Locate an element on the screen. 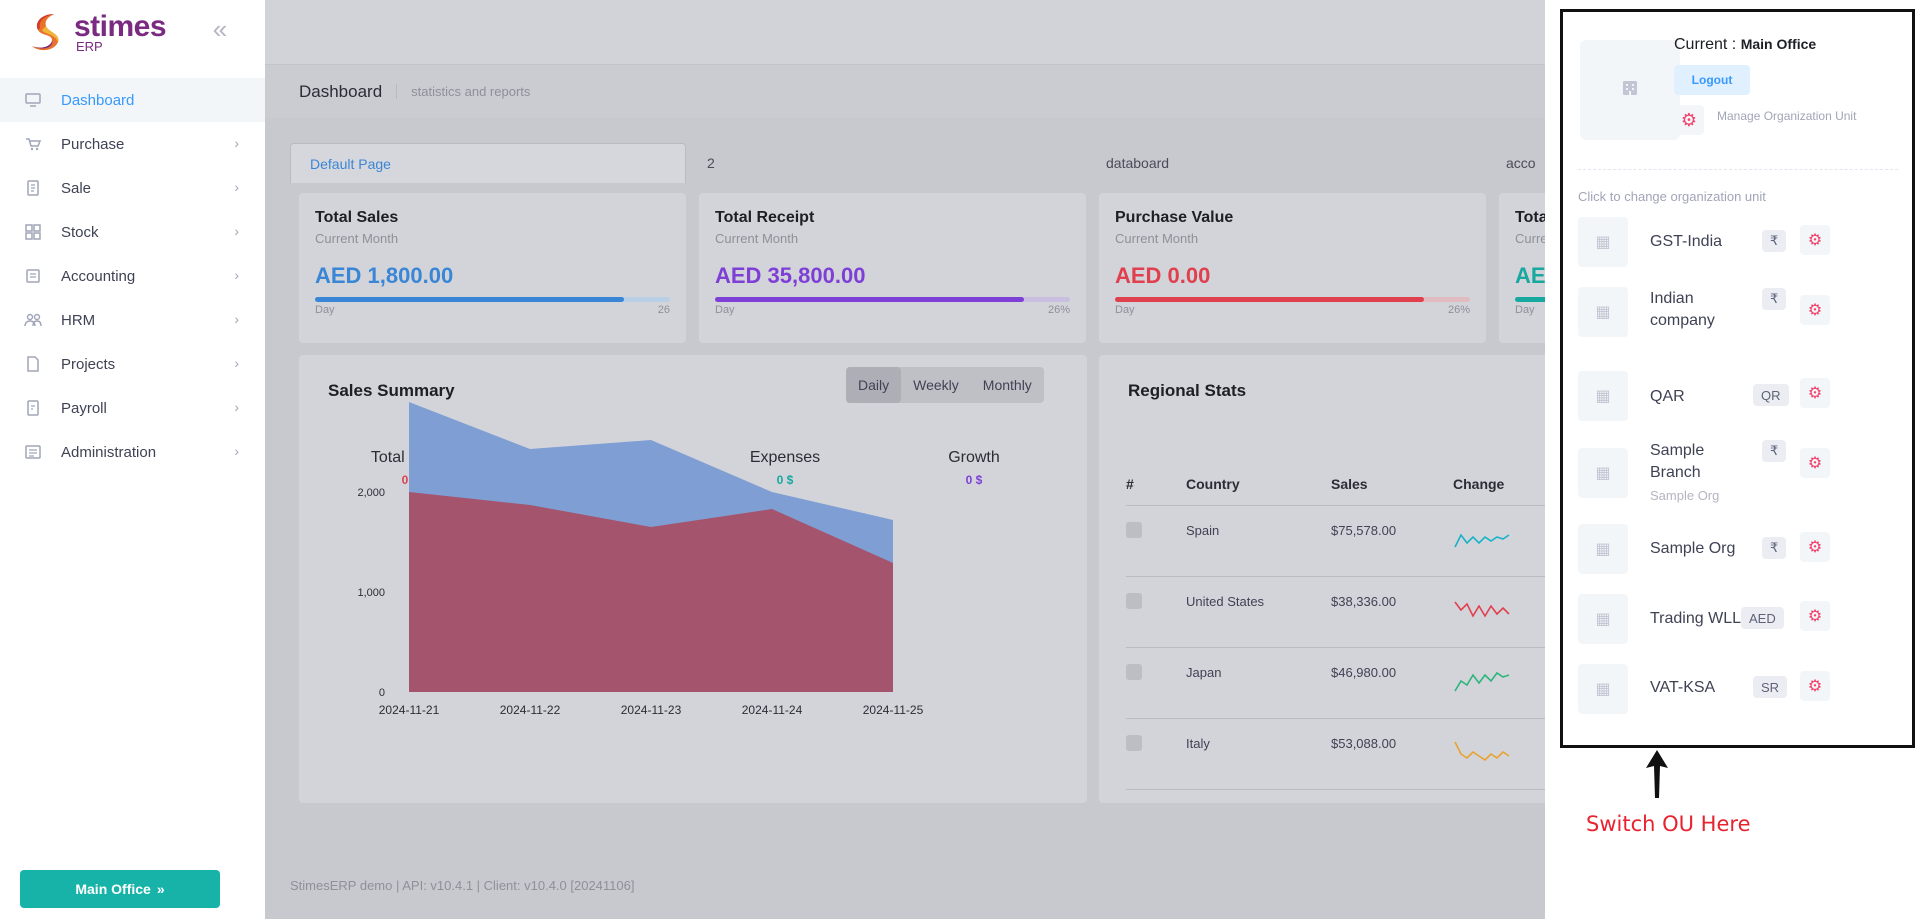 The height and width of the screenshot is (919, 1920). ou-name: QAR is located at coordinates (1667, 396).